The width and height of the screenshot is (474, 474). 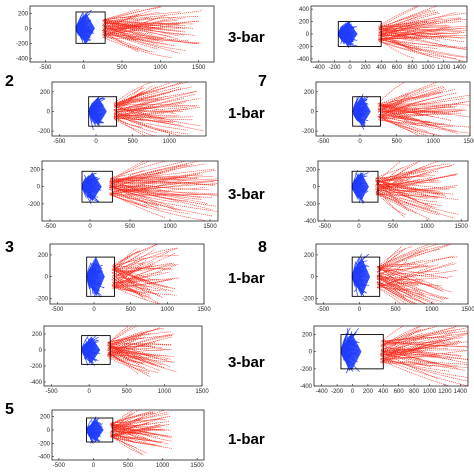 What do you see at coordinates (445, 392) in the screenshot?
I see `x-tick-label: 1200` at bounding box center [445, 392].